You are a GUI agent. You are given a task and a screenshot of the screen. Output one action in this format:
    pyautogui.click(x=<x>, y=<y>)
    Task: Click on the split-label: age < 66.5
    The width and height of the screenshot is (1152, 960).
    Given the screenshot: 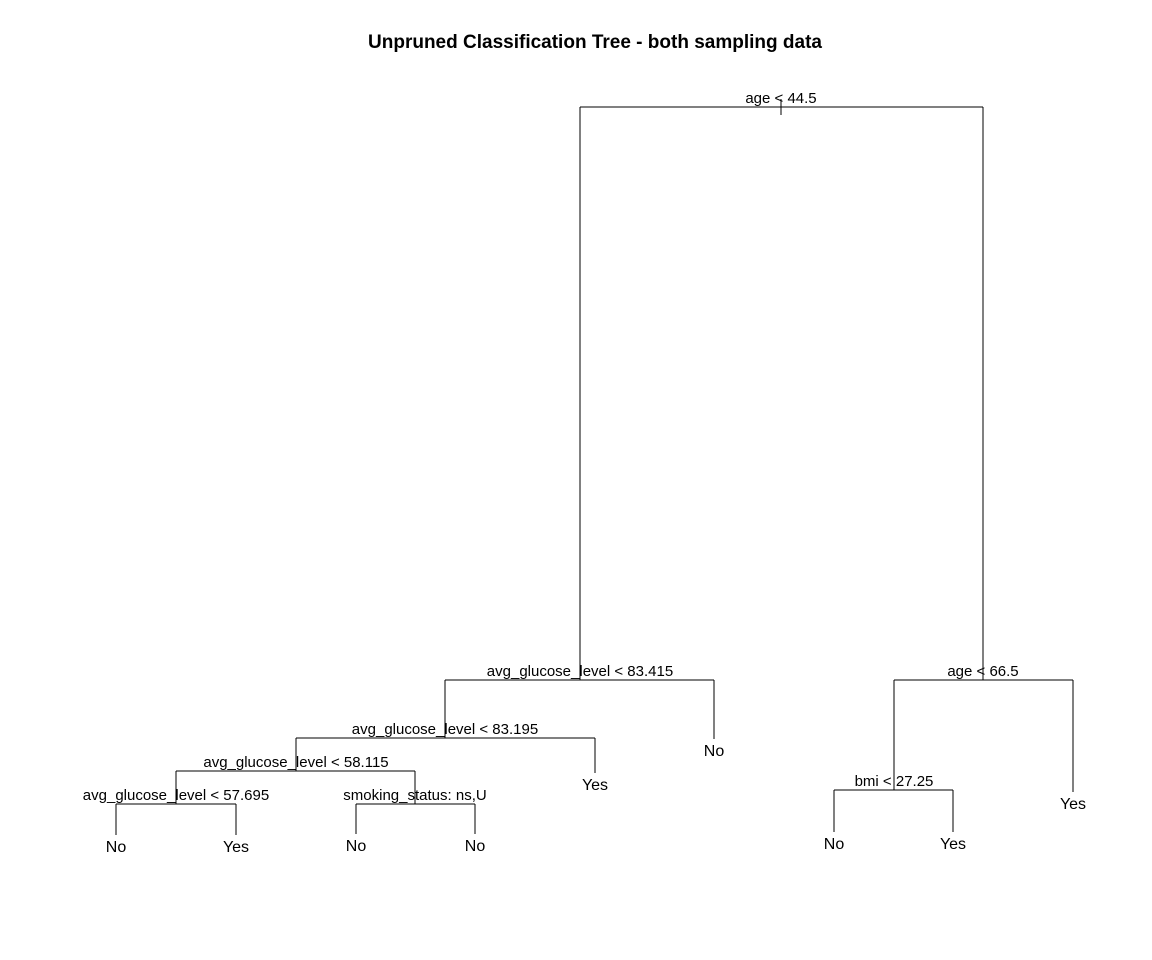 What is the action you would take?
    pyautogui.click(x=982, y=671)
    